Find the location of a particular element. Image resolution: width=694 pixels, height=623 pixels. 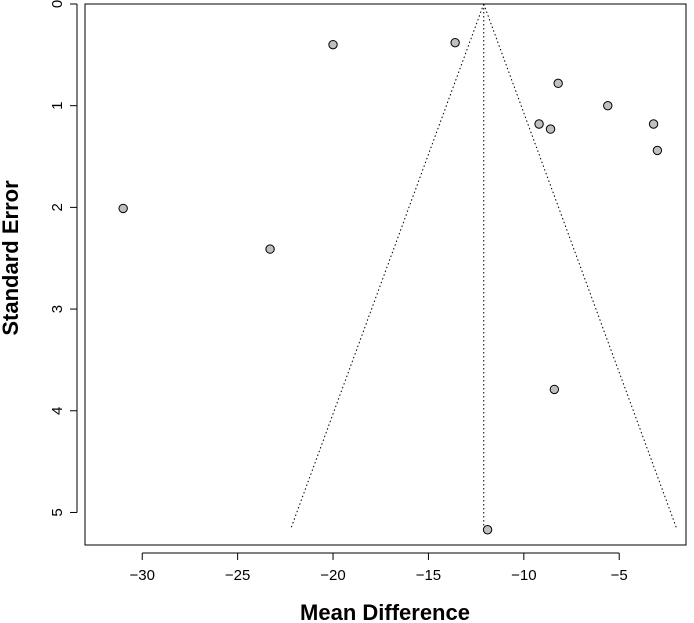

y-tick-label: 3 is located at coordinates (57, 309).